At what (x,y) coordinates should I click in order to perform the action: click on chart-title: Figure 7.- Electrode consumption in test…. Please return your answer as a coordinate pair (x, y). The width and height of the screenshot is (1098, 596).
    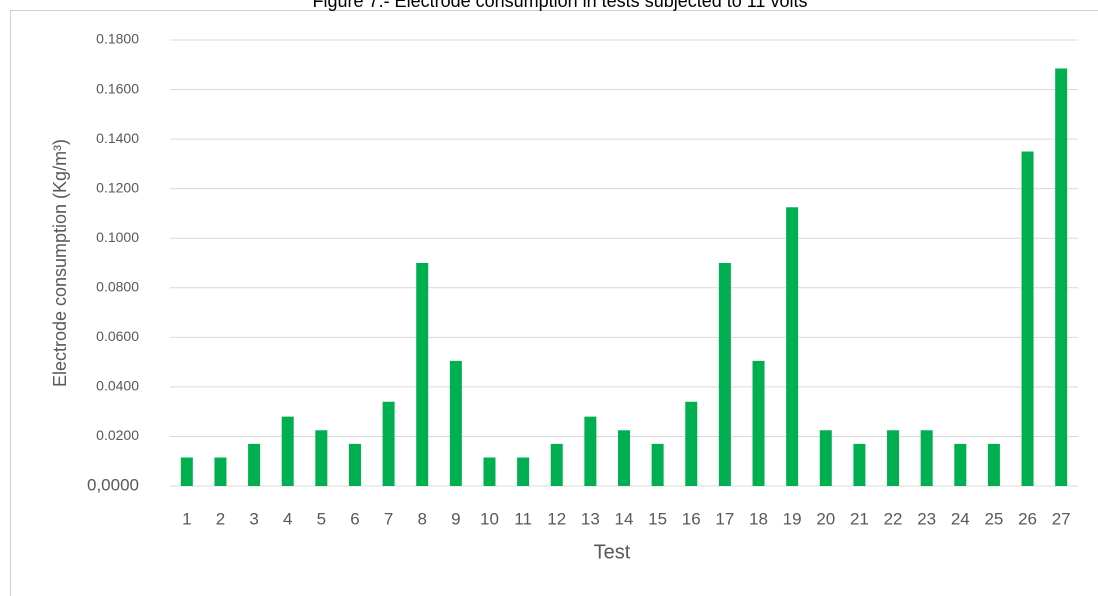
    Looking at the image, I should click on (560, 5).